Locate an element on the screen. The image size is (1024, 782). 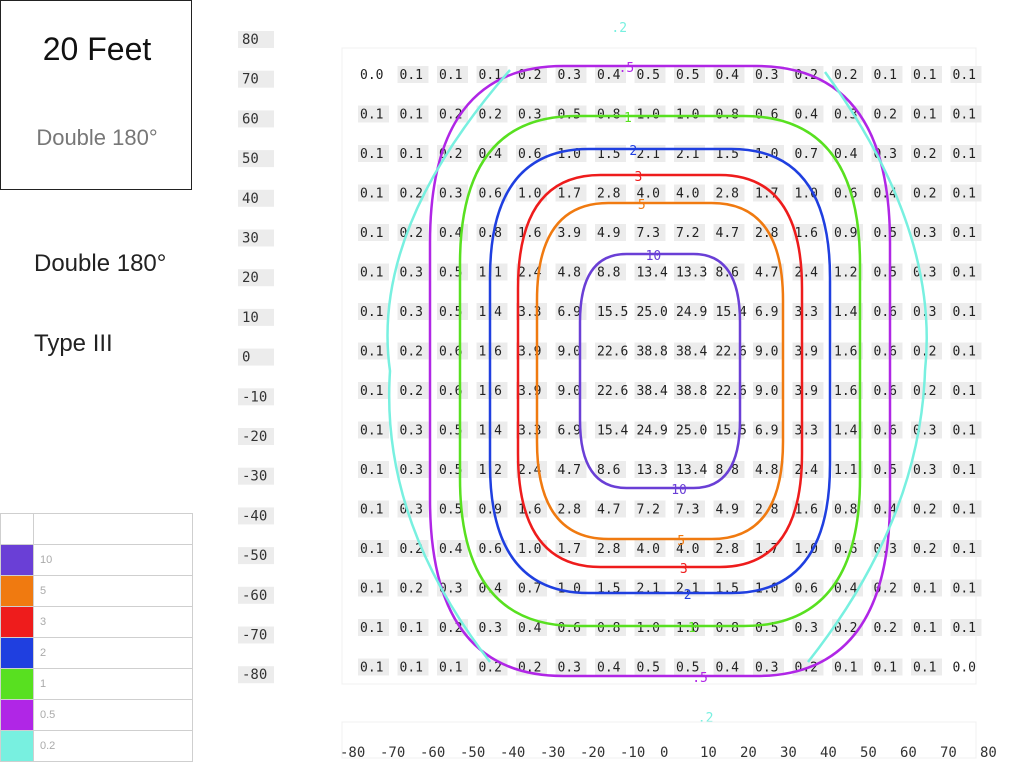
grid-value: 0.6 is located at coordinates (450, 352).